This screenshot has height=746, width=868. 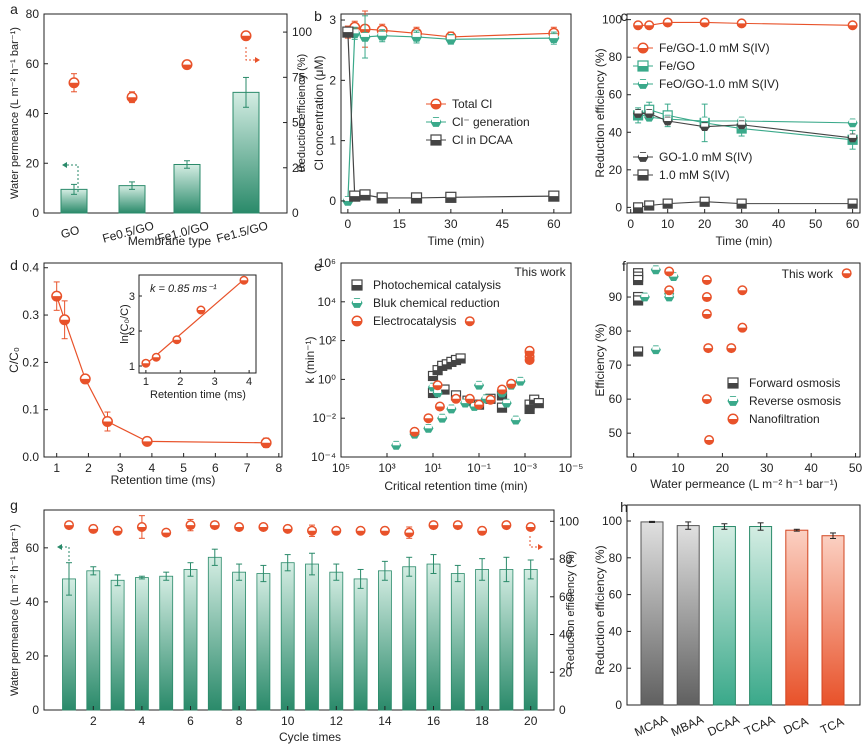 I want to click on inset-point-0-half, so click(x=145, y=362).